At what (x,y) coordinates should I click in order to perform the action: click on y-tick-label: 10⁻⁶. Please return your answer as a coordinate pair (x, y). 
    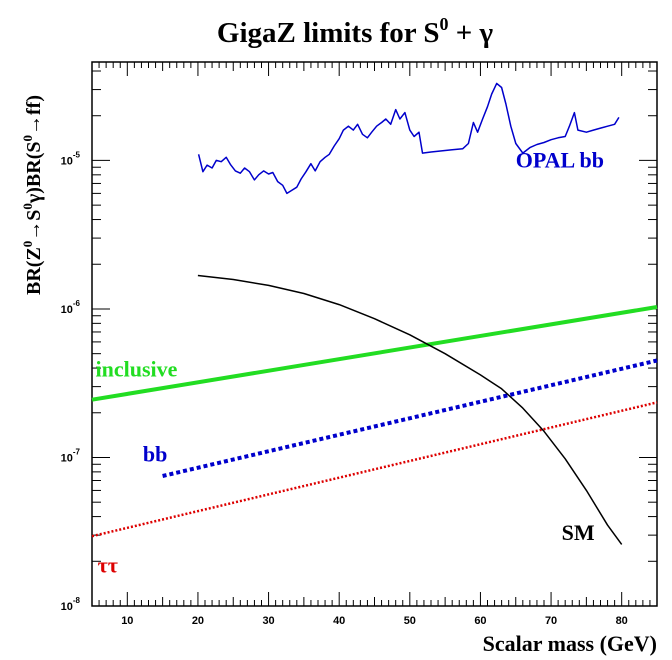
    Looking at the image, I should click on (71, 307).